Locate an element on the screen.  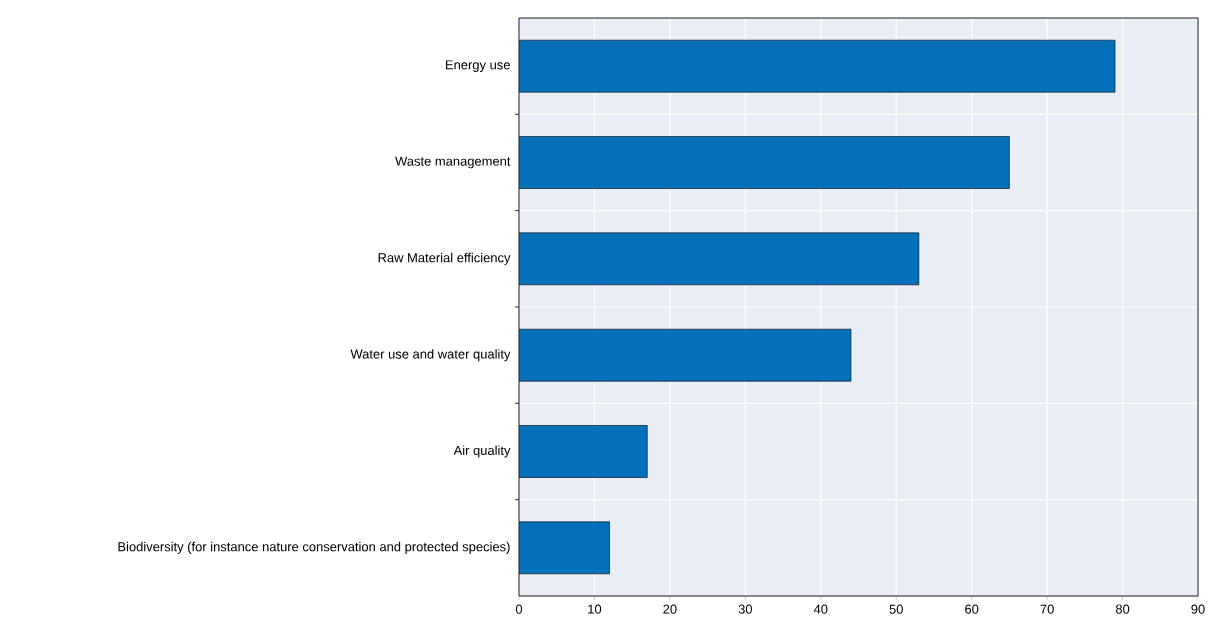
y-tick-label: Air quality is located at coordinates (482, 451).